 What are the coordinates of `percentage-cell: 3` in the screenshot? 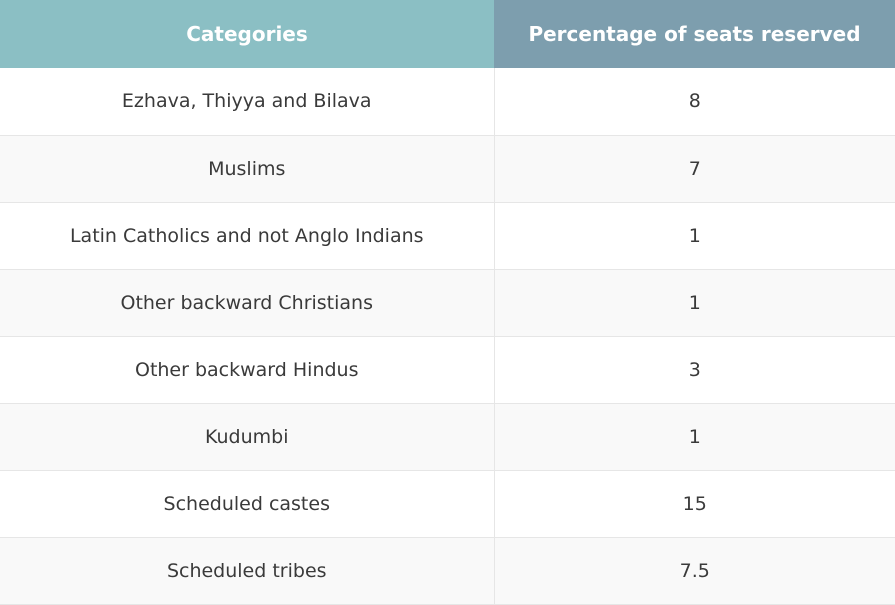 It's located at (694, 370).